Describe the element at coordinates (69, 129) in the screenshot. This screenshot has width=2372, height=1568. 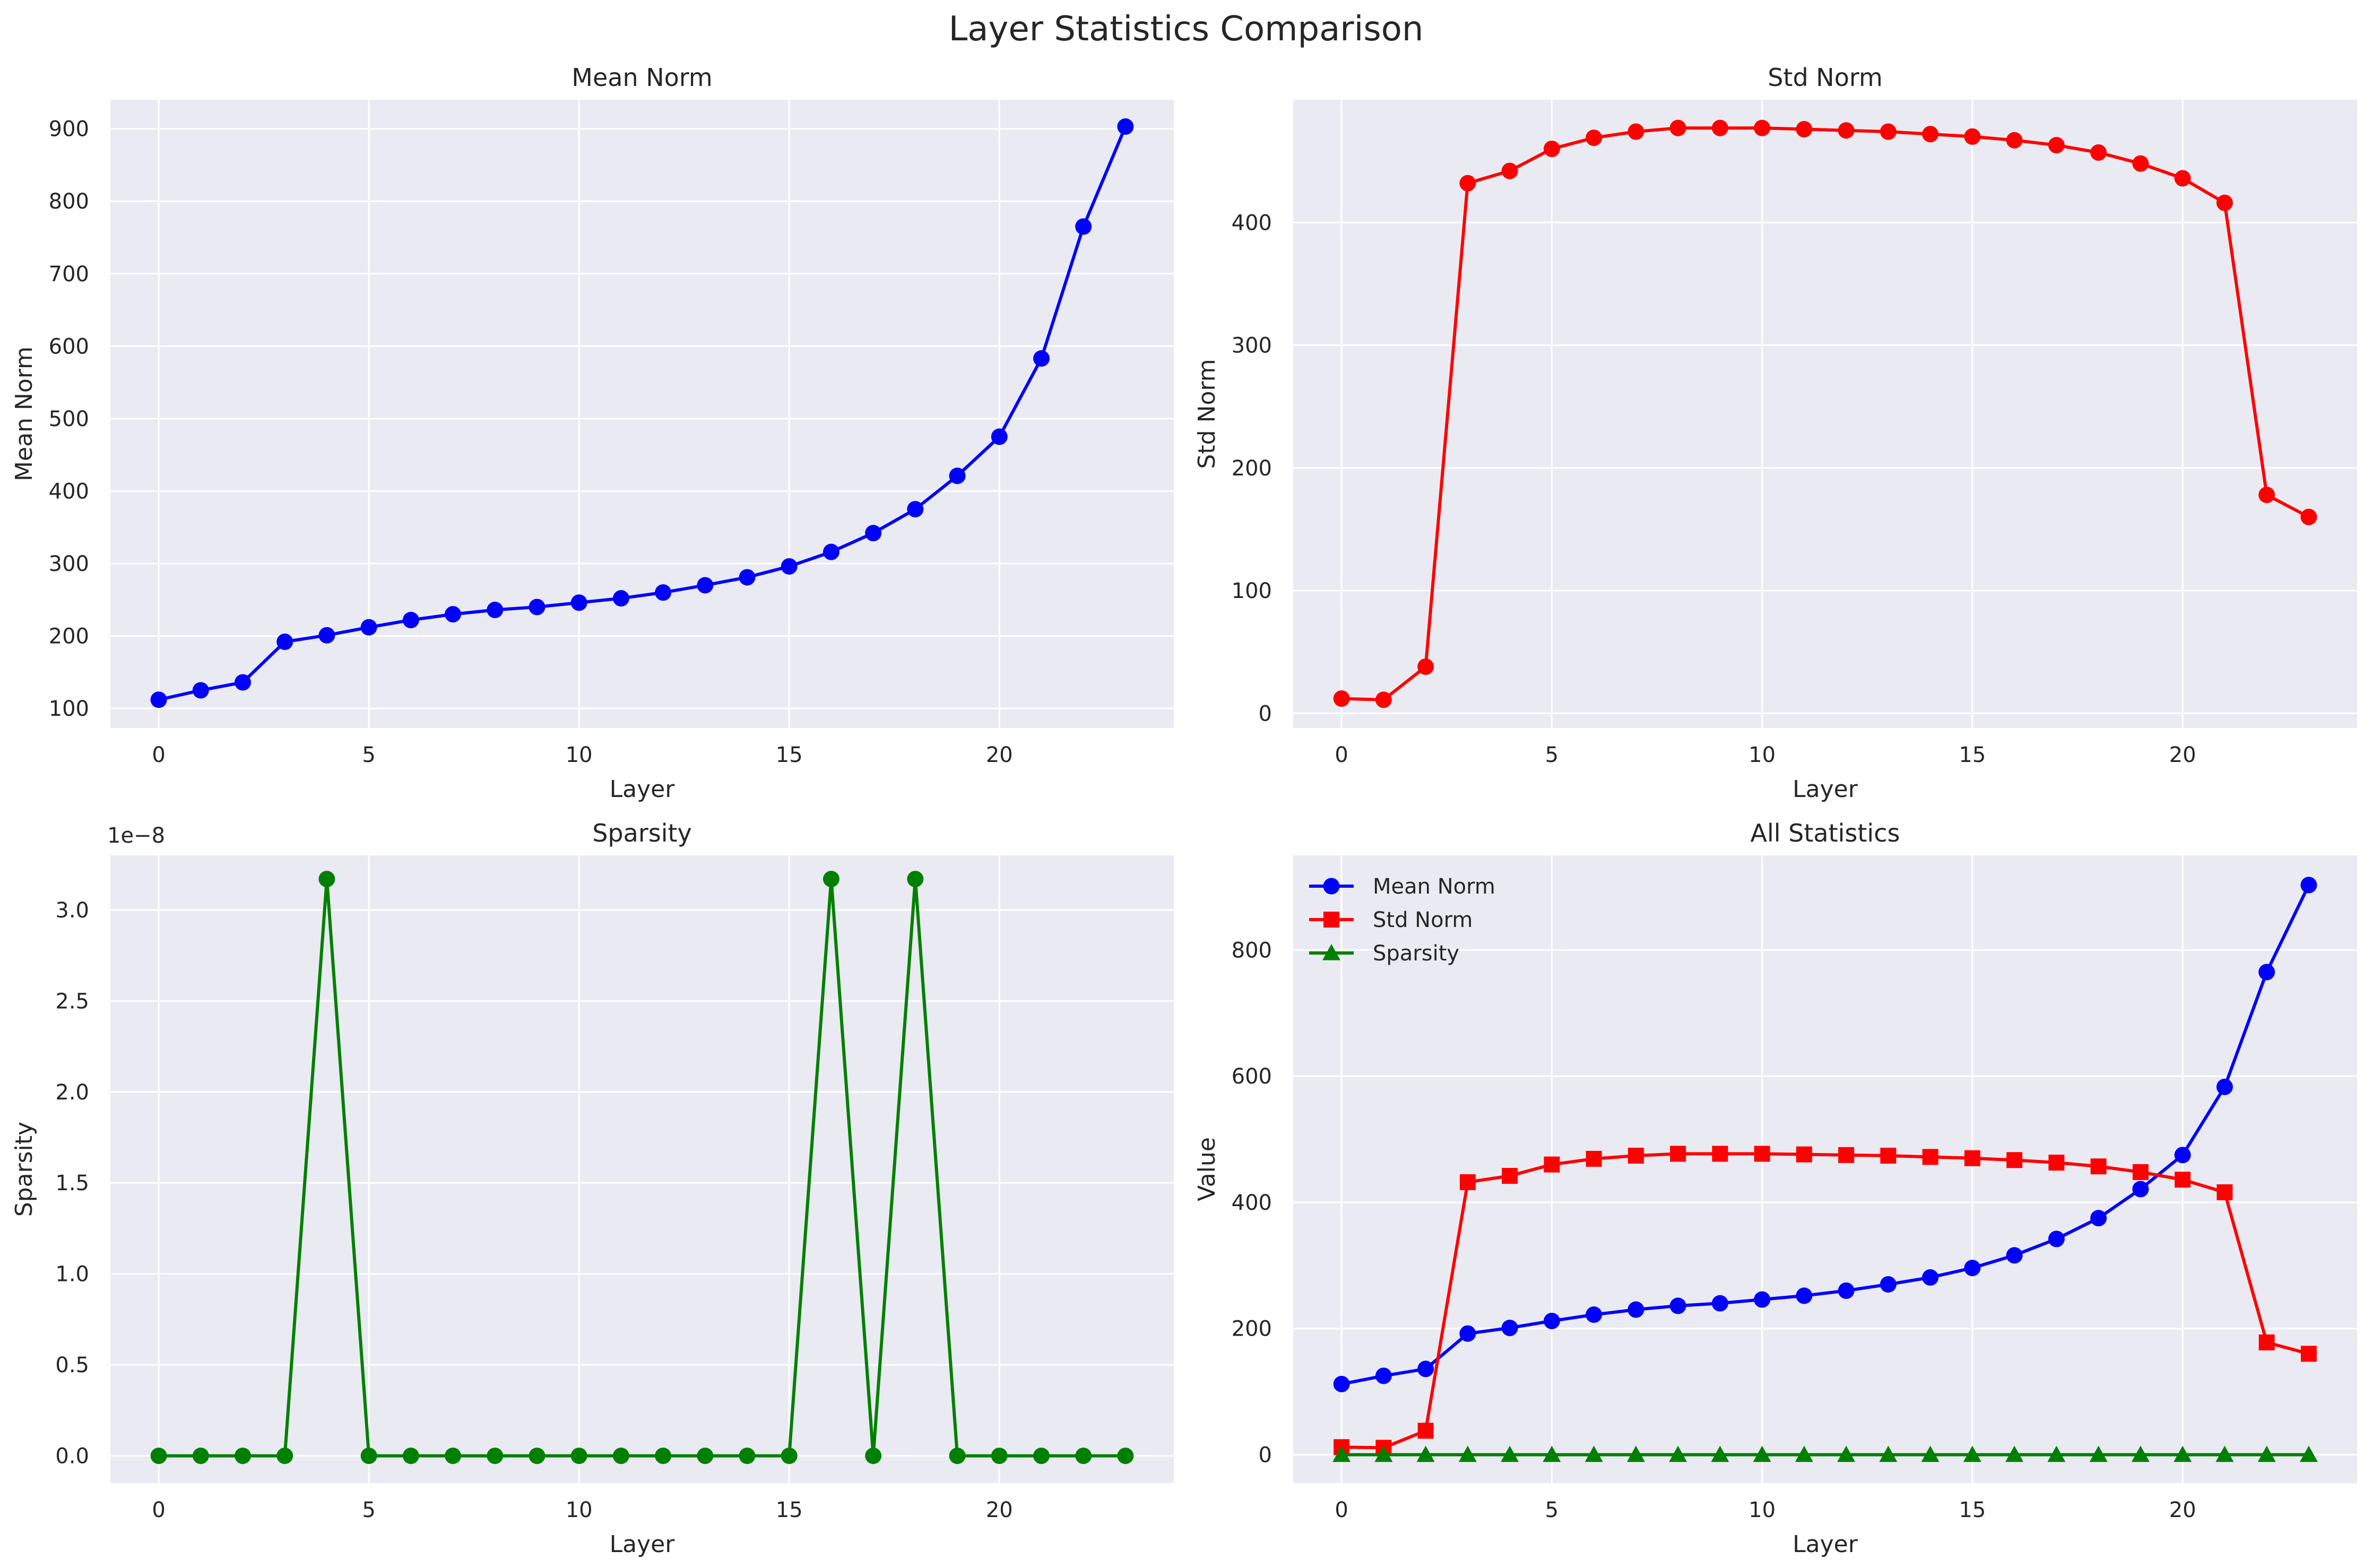
I see `y-tick-label: 900` at that location.